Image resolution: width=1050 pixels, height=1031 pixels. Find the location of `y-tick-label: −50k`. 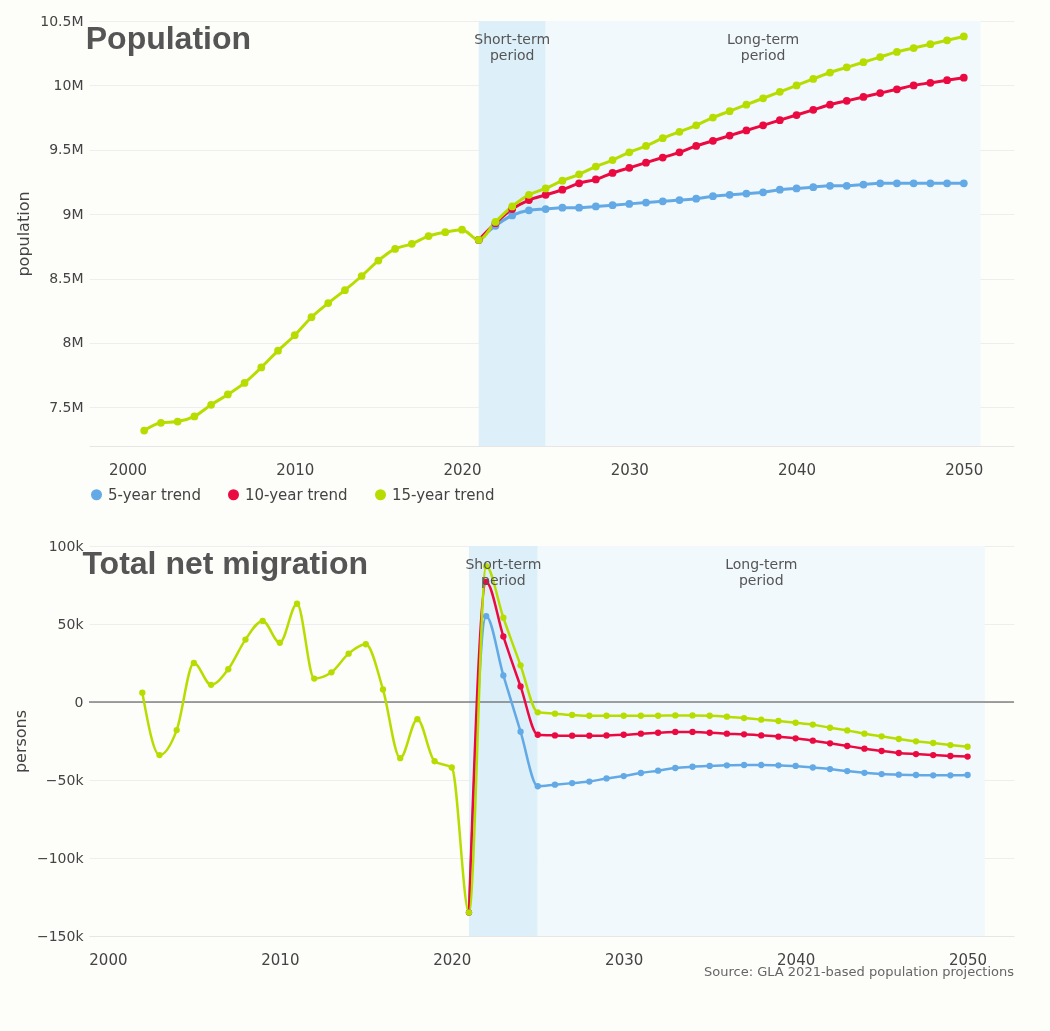

y-tick-label: −50k is located at coordinates (65, 779).